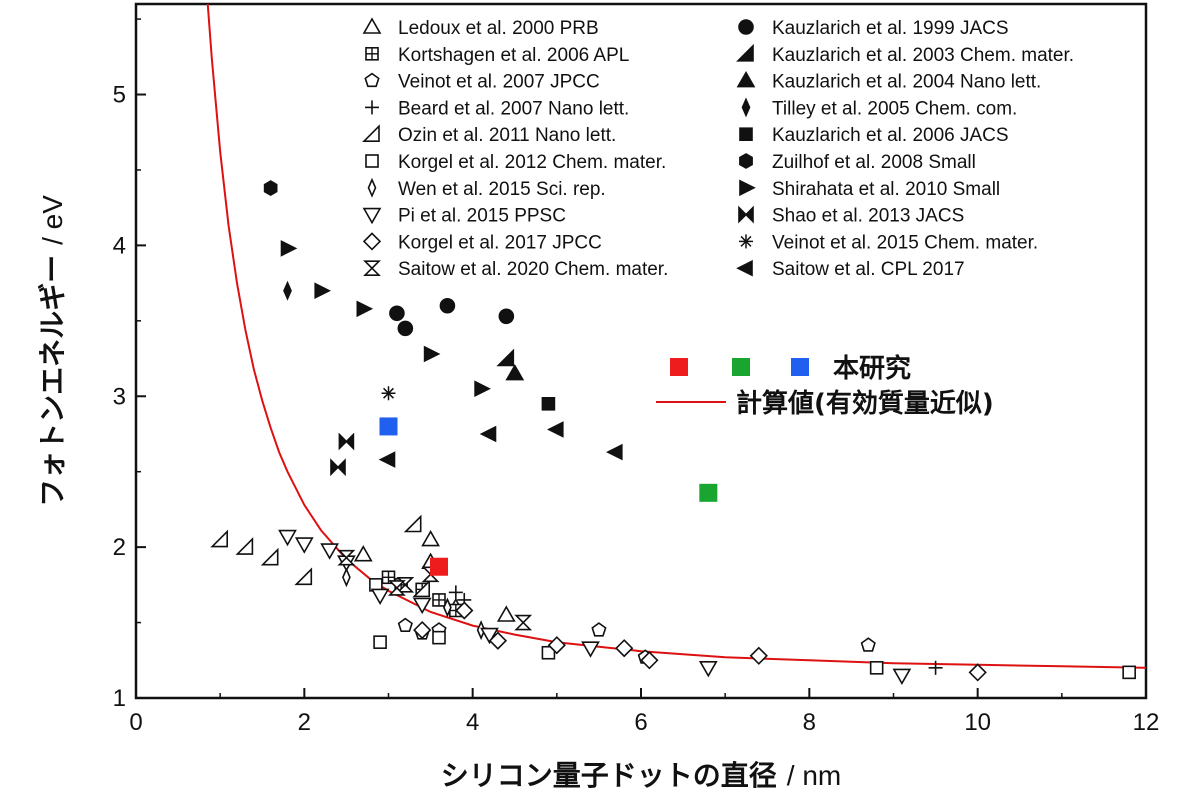  What do you see at coordinates (868, 216) in the screenshot?
I see `legend-label: Shao et al. 2013 JACS` at bounding box center [868, 216].